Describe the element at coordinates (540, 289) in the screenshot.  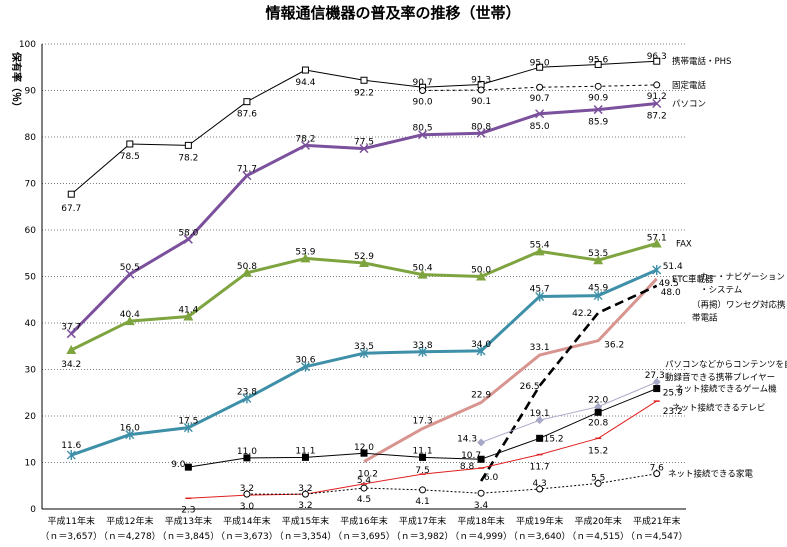
I see `data-label: 45.7` at that location.